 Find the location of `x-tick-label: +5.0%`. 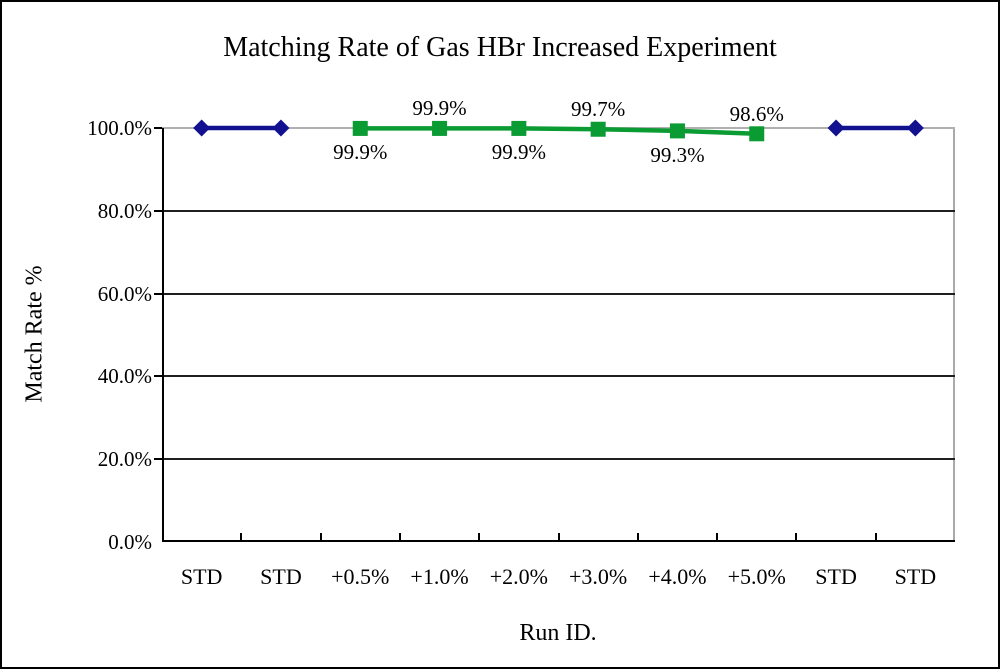

x-tick-label: +5.0% is located at coordinates (756, 576).